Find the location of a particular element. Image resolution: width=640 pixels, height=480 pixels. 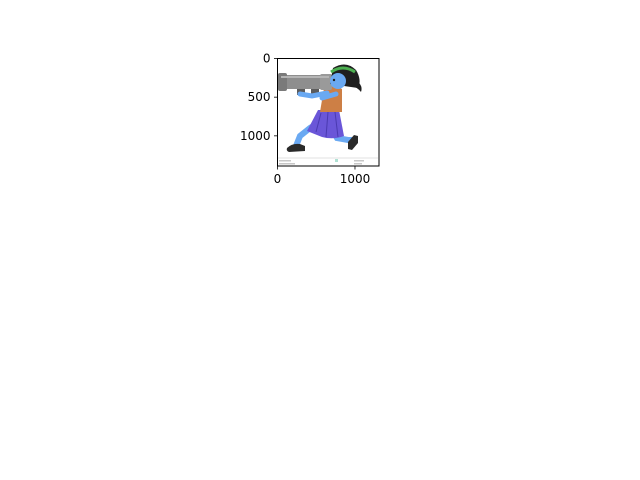

arm-left is located at coordinates (313, 94).